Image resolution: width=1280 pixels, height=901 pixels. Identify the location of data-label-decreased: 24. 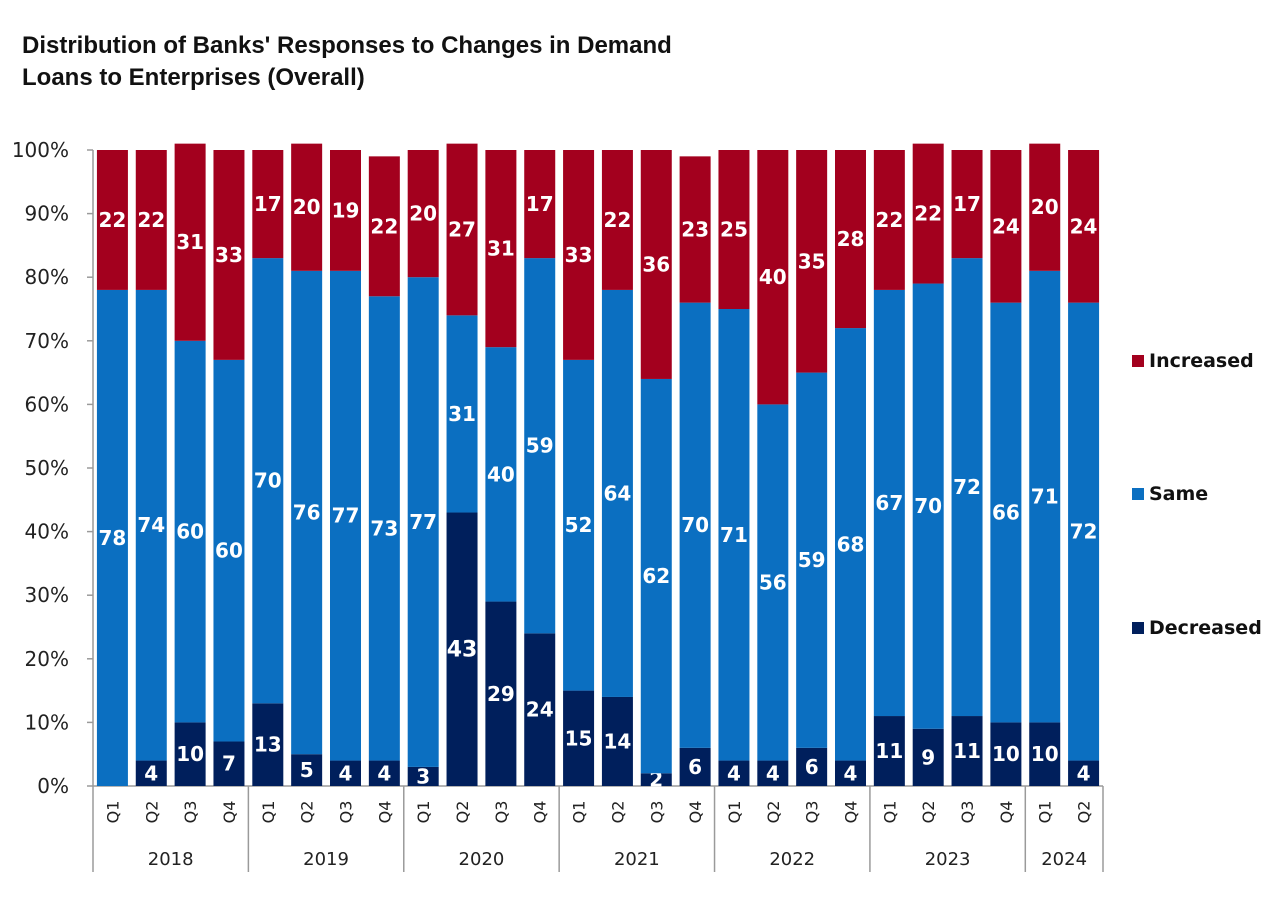
(540, 710).